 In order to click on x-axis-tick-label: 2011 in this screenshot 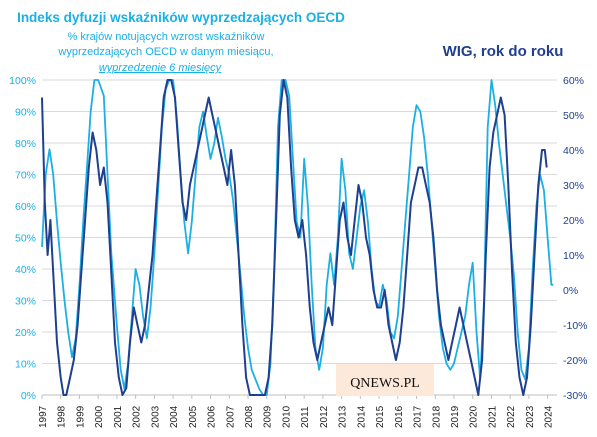, I will do `click(305, 417)`.